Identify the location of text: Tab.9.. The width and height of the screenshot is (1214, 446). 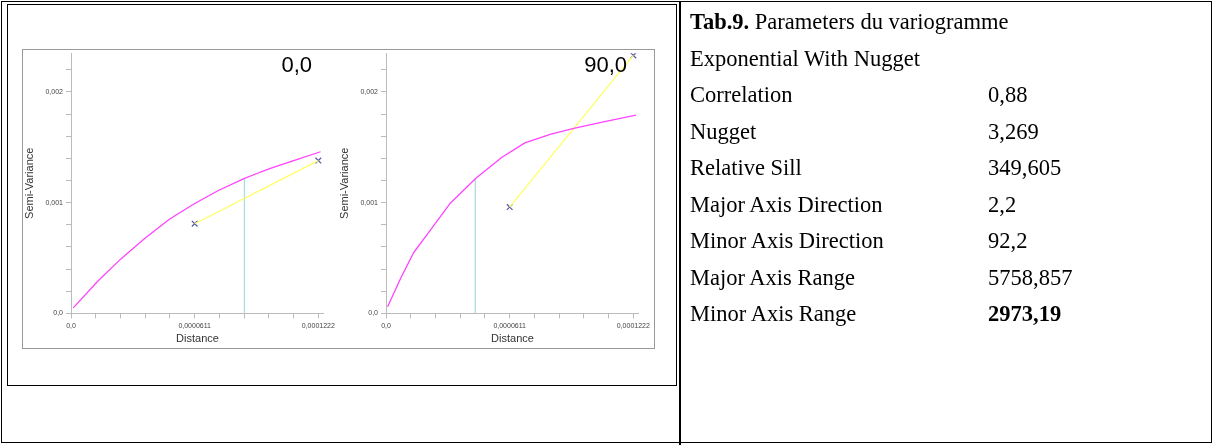
(720, 21).